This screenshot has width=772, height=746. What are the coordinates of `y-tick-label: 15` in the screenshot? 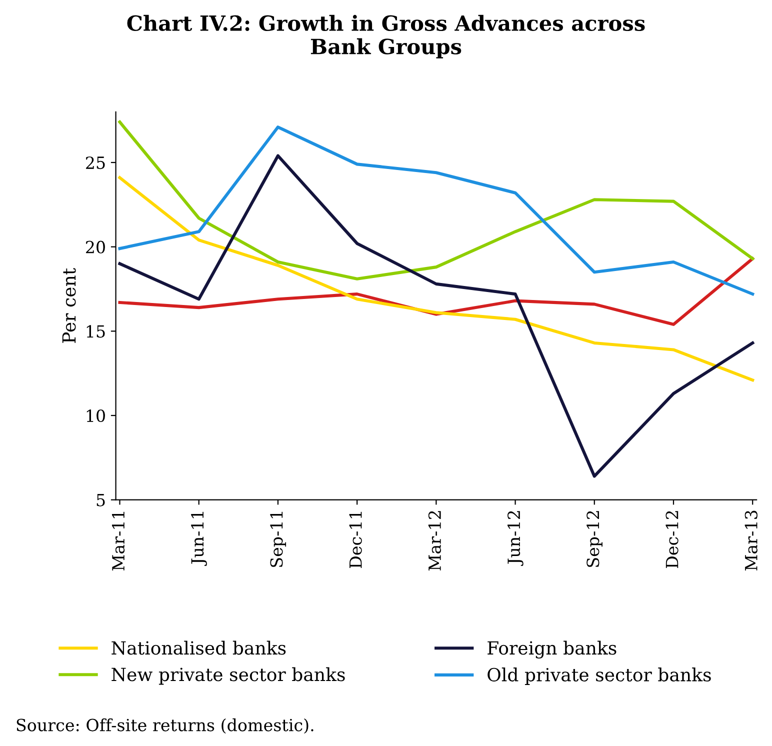 It's located at (95, 331).